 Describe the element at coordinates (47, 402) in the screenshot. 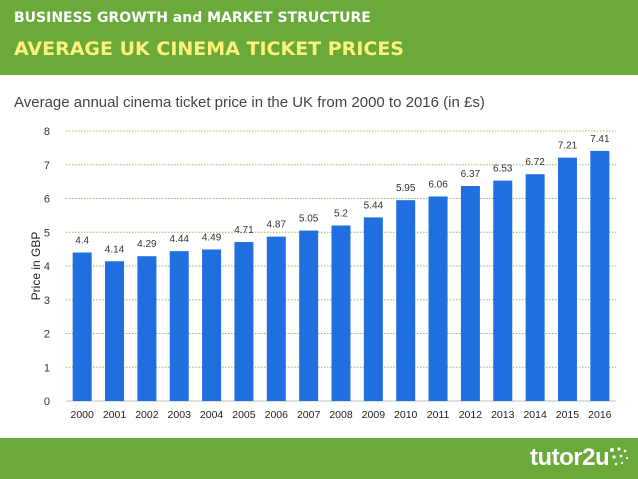

I see `y-tick-label: 0` at that location.